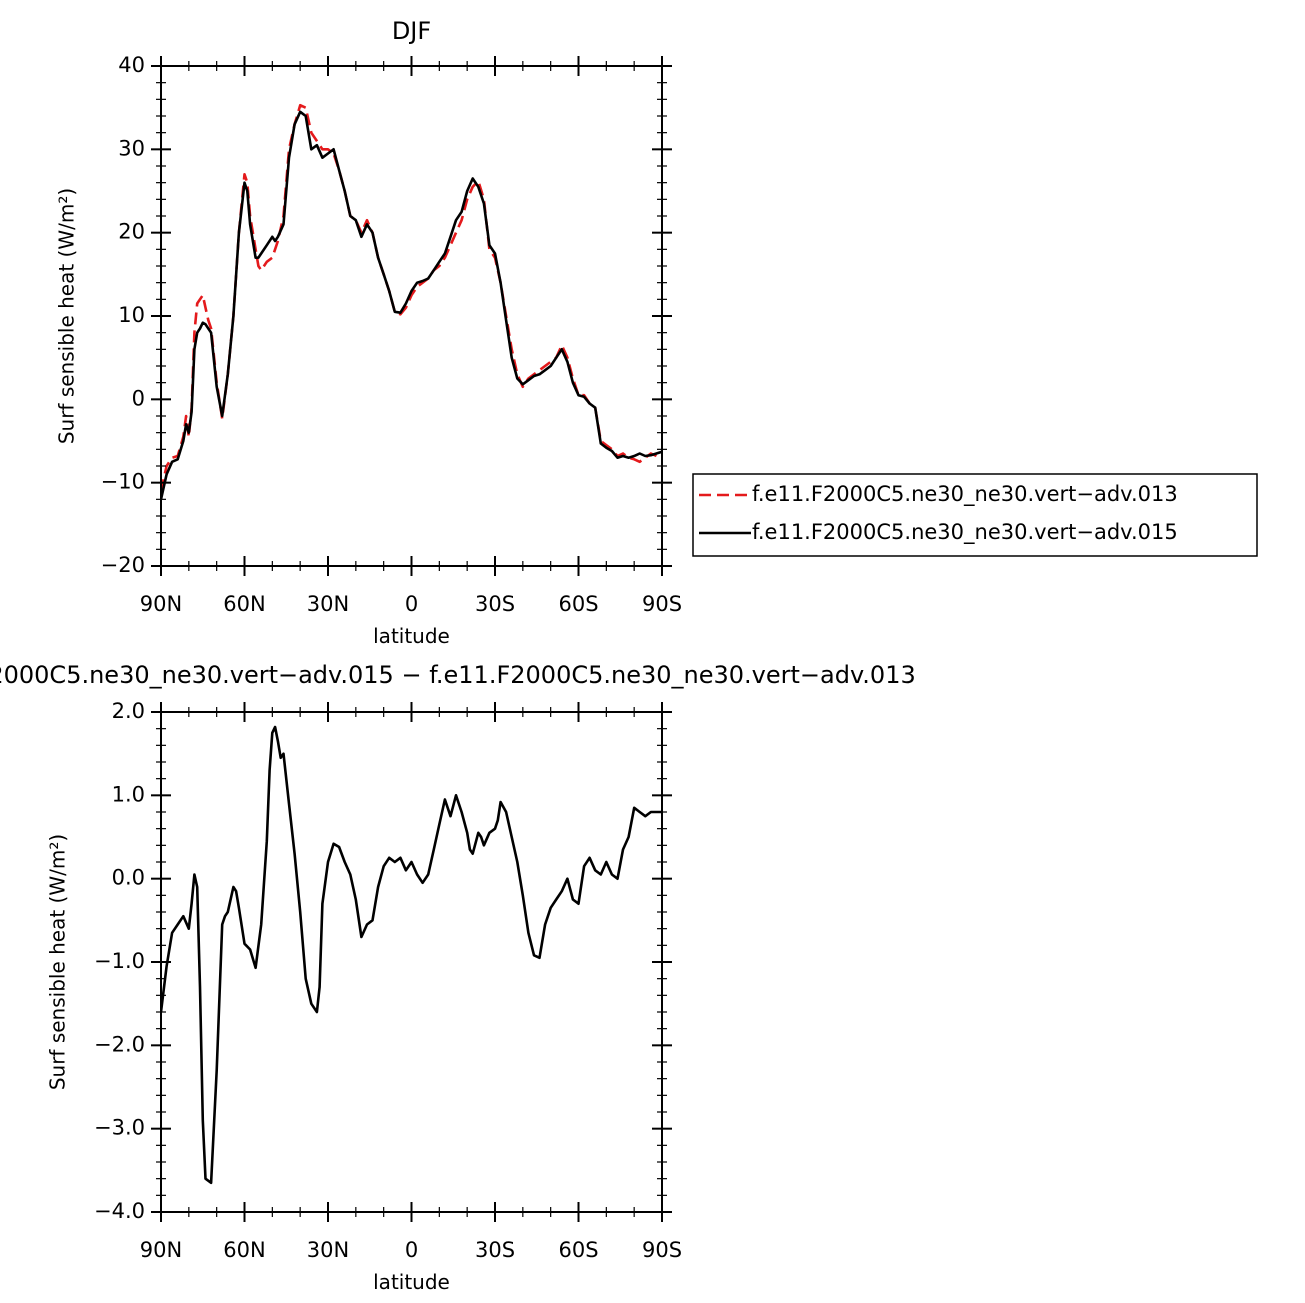 Image resolution: width=1305 pixels, height=1303 pixels. Describe the element at coordinates (662, 604) in the screenshot. I see `panel1-x-tick-label: 90S` at that location.